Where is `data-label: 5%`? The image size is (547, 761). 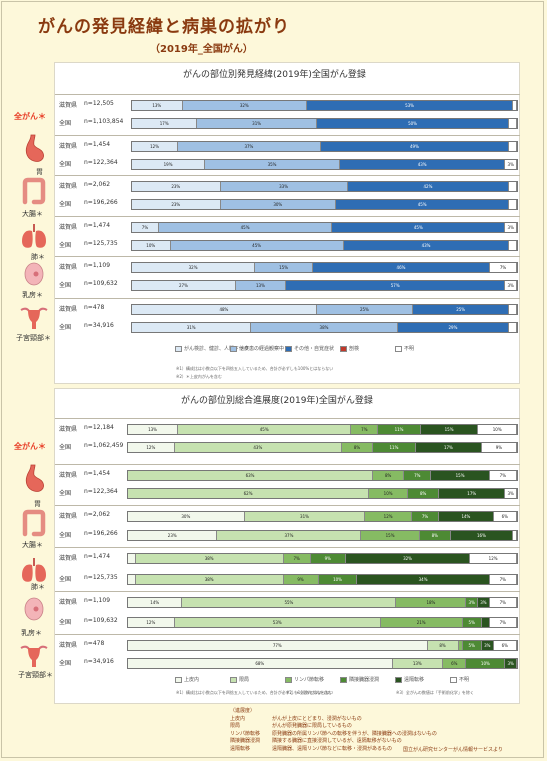
data-label: 5% is located at coordinates (471, 622).